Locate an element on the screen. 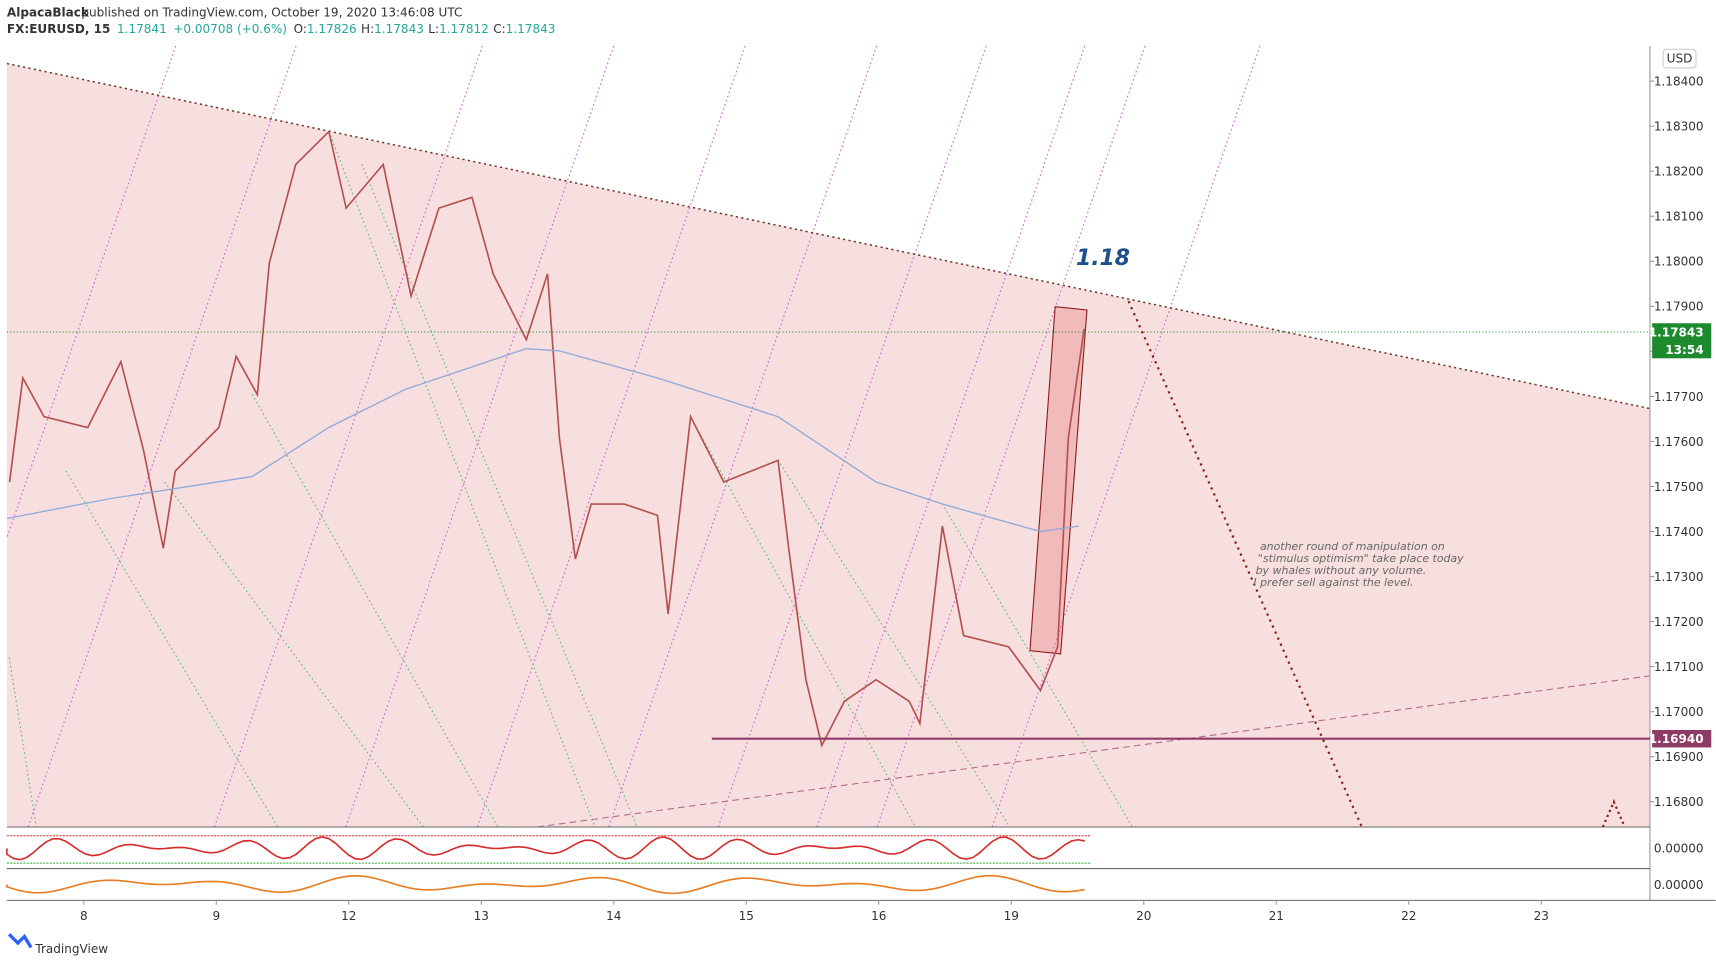 This screenshot has width=1716, height=969. price-line is located at coordinates (542, 440).